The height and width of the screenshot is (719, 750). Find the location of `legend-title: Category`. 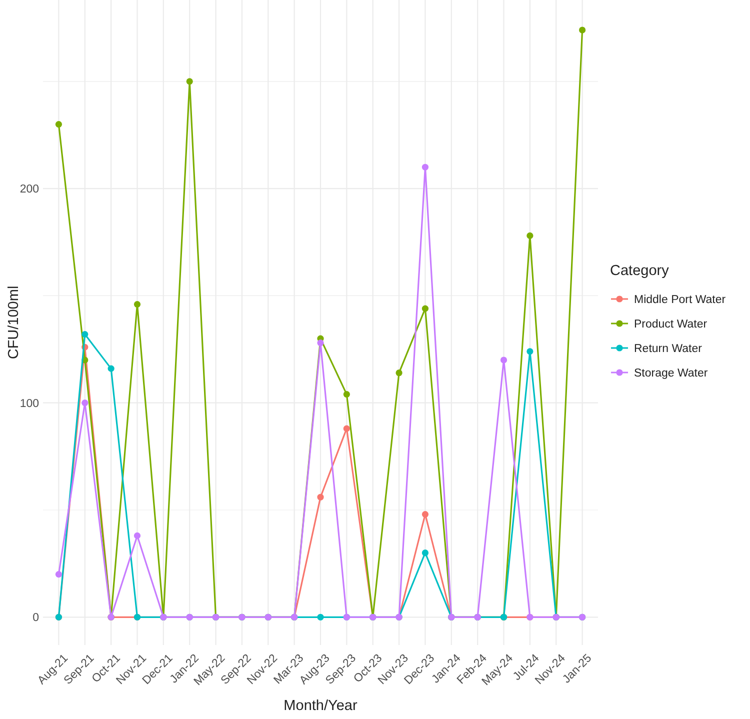

legend-title: Category is located at coordinates (640, 271).